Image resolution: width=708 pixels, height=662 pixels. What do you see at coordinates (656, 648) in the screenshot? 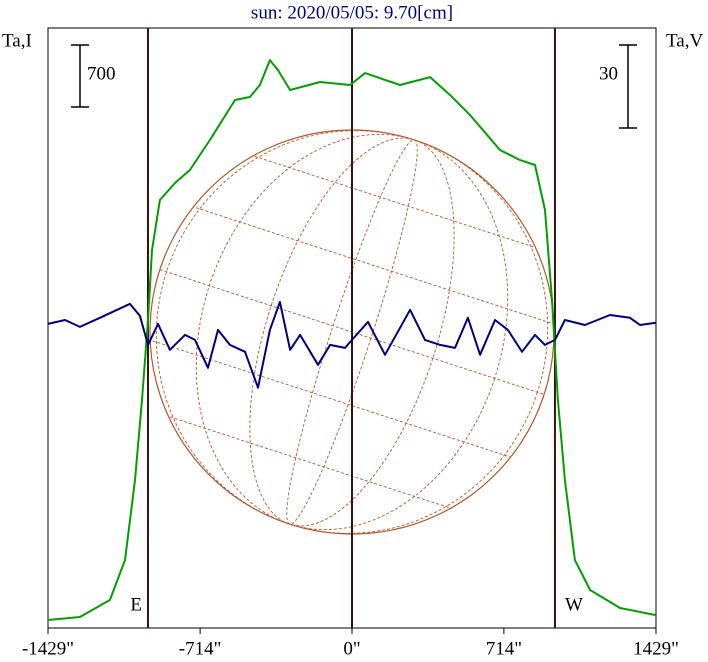
I see `x-tick-label: 1429"` at bounding box center [656, 648].